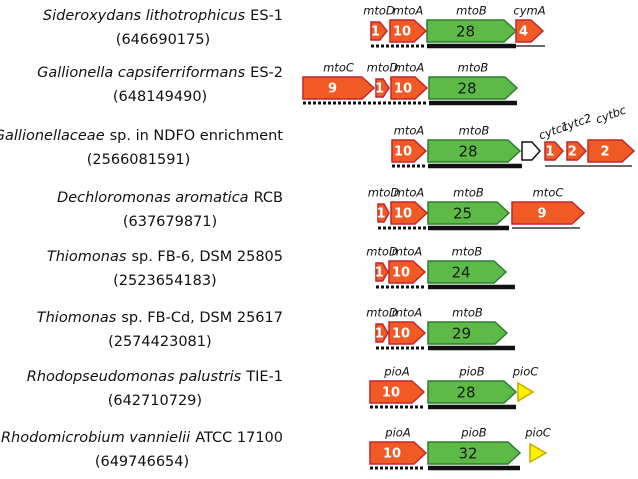 Image resolution: width=638 pixels, height=479 pixels. Describe the element at coordinates (541, 214) in the screenshot. I see `gene-number: 9` at that location.